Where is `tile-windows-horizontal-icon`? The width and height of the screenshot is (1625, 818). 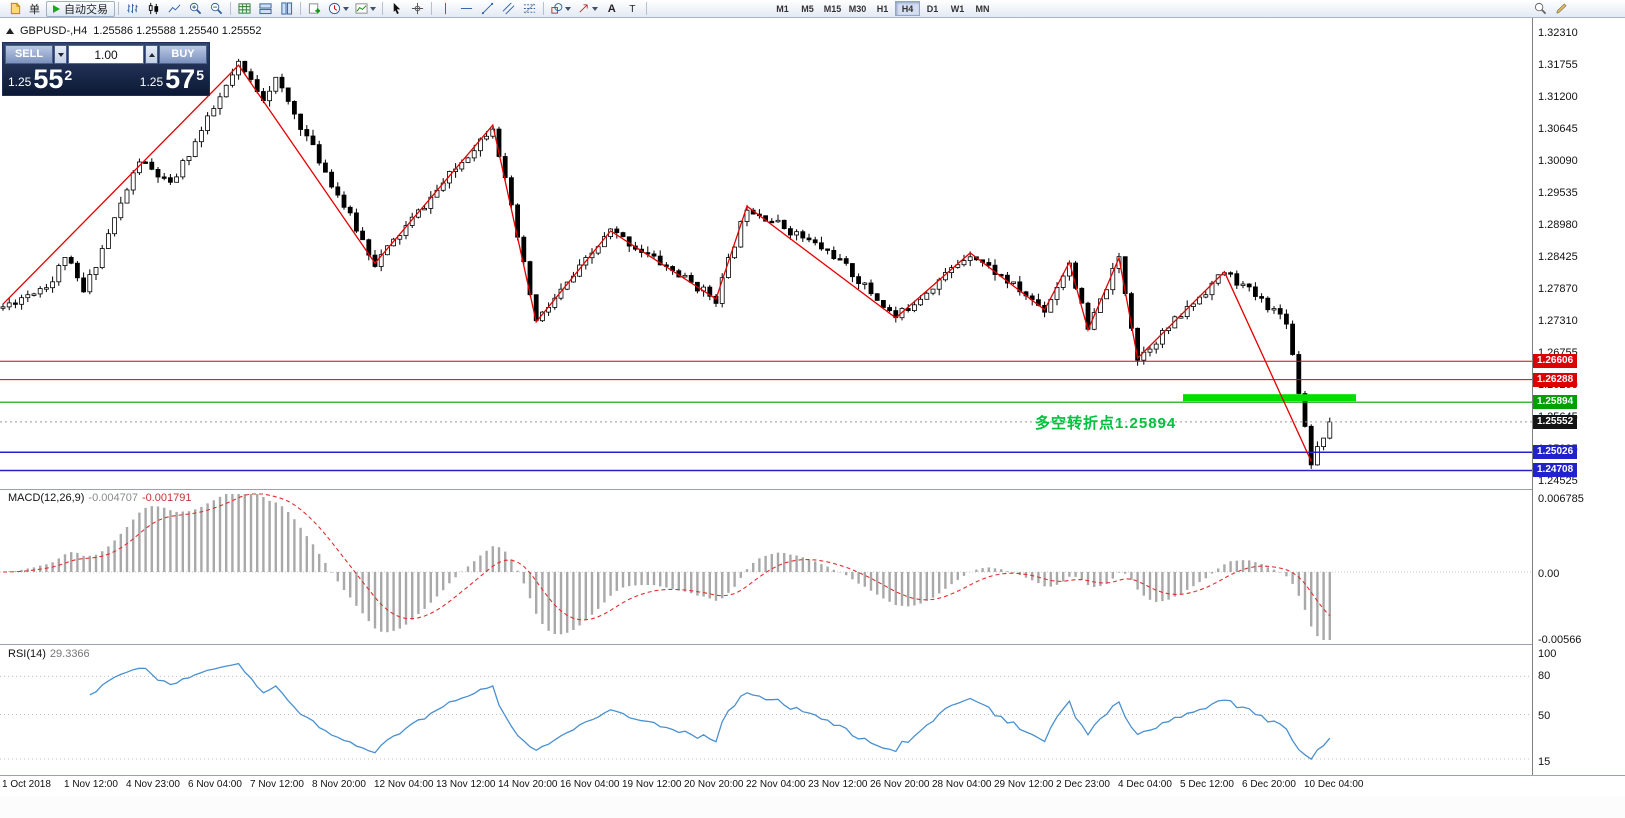
tile-windows-horizontal-icon is located at coordinates (265, 8).